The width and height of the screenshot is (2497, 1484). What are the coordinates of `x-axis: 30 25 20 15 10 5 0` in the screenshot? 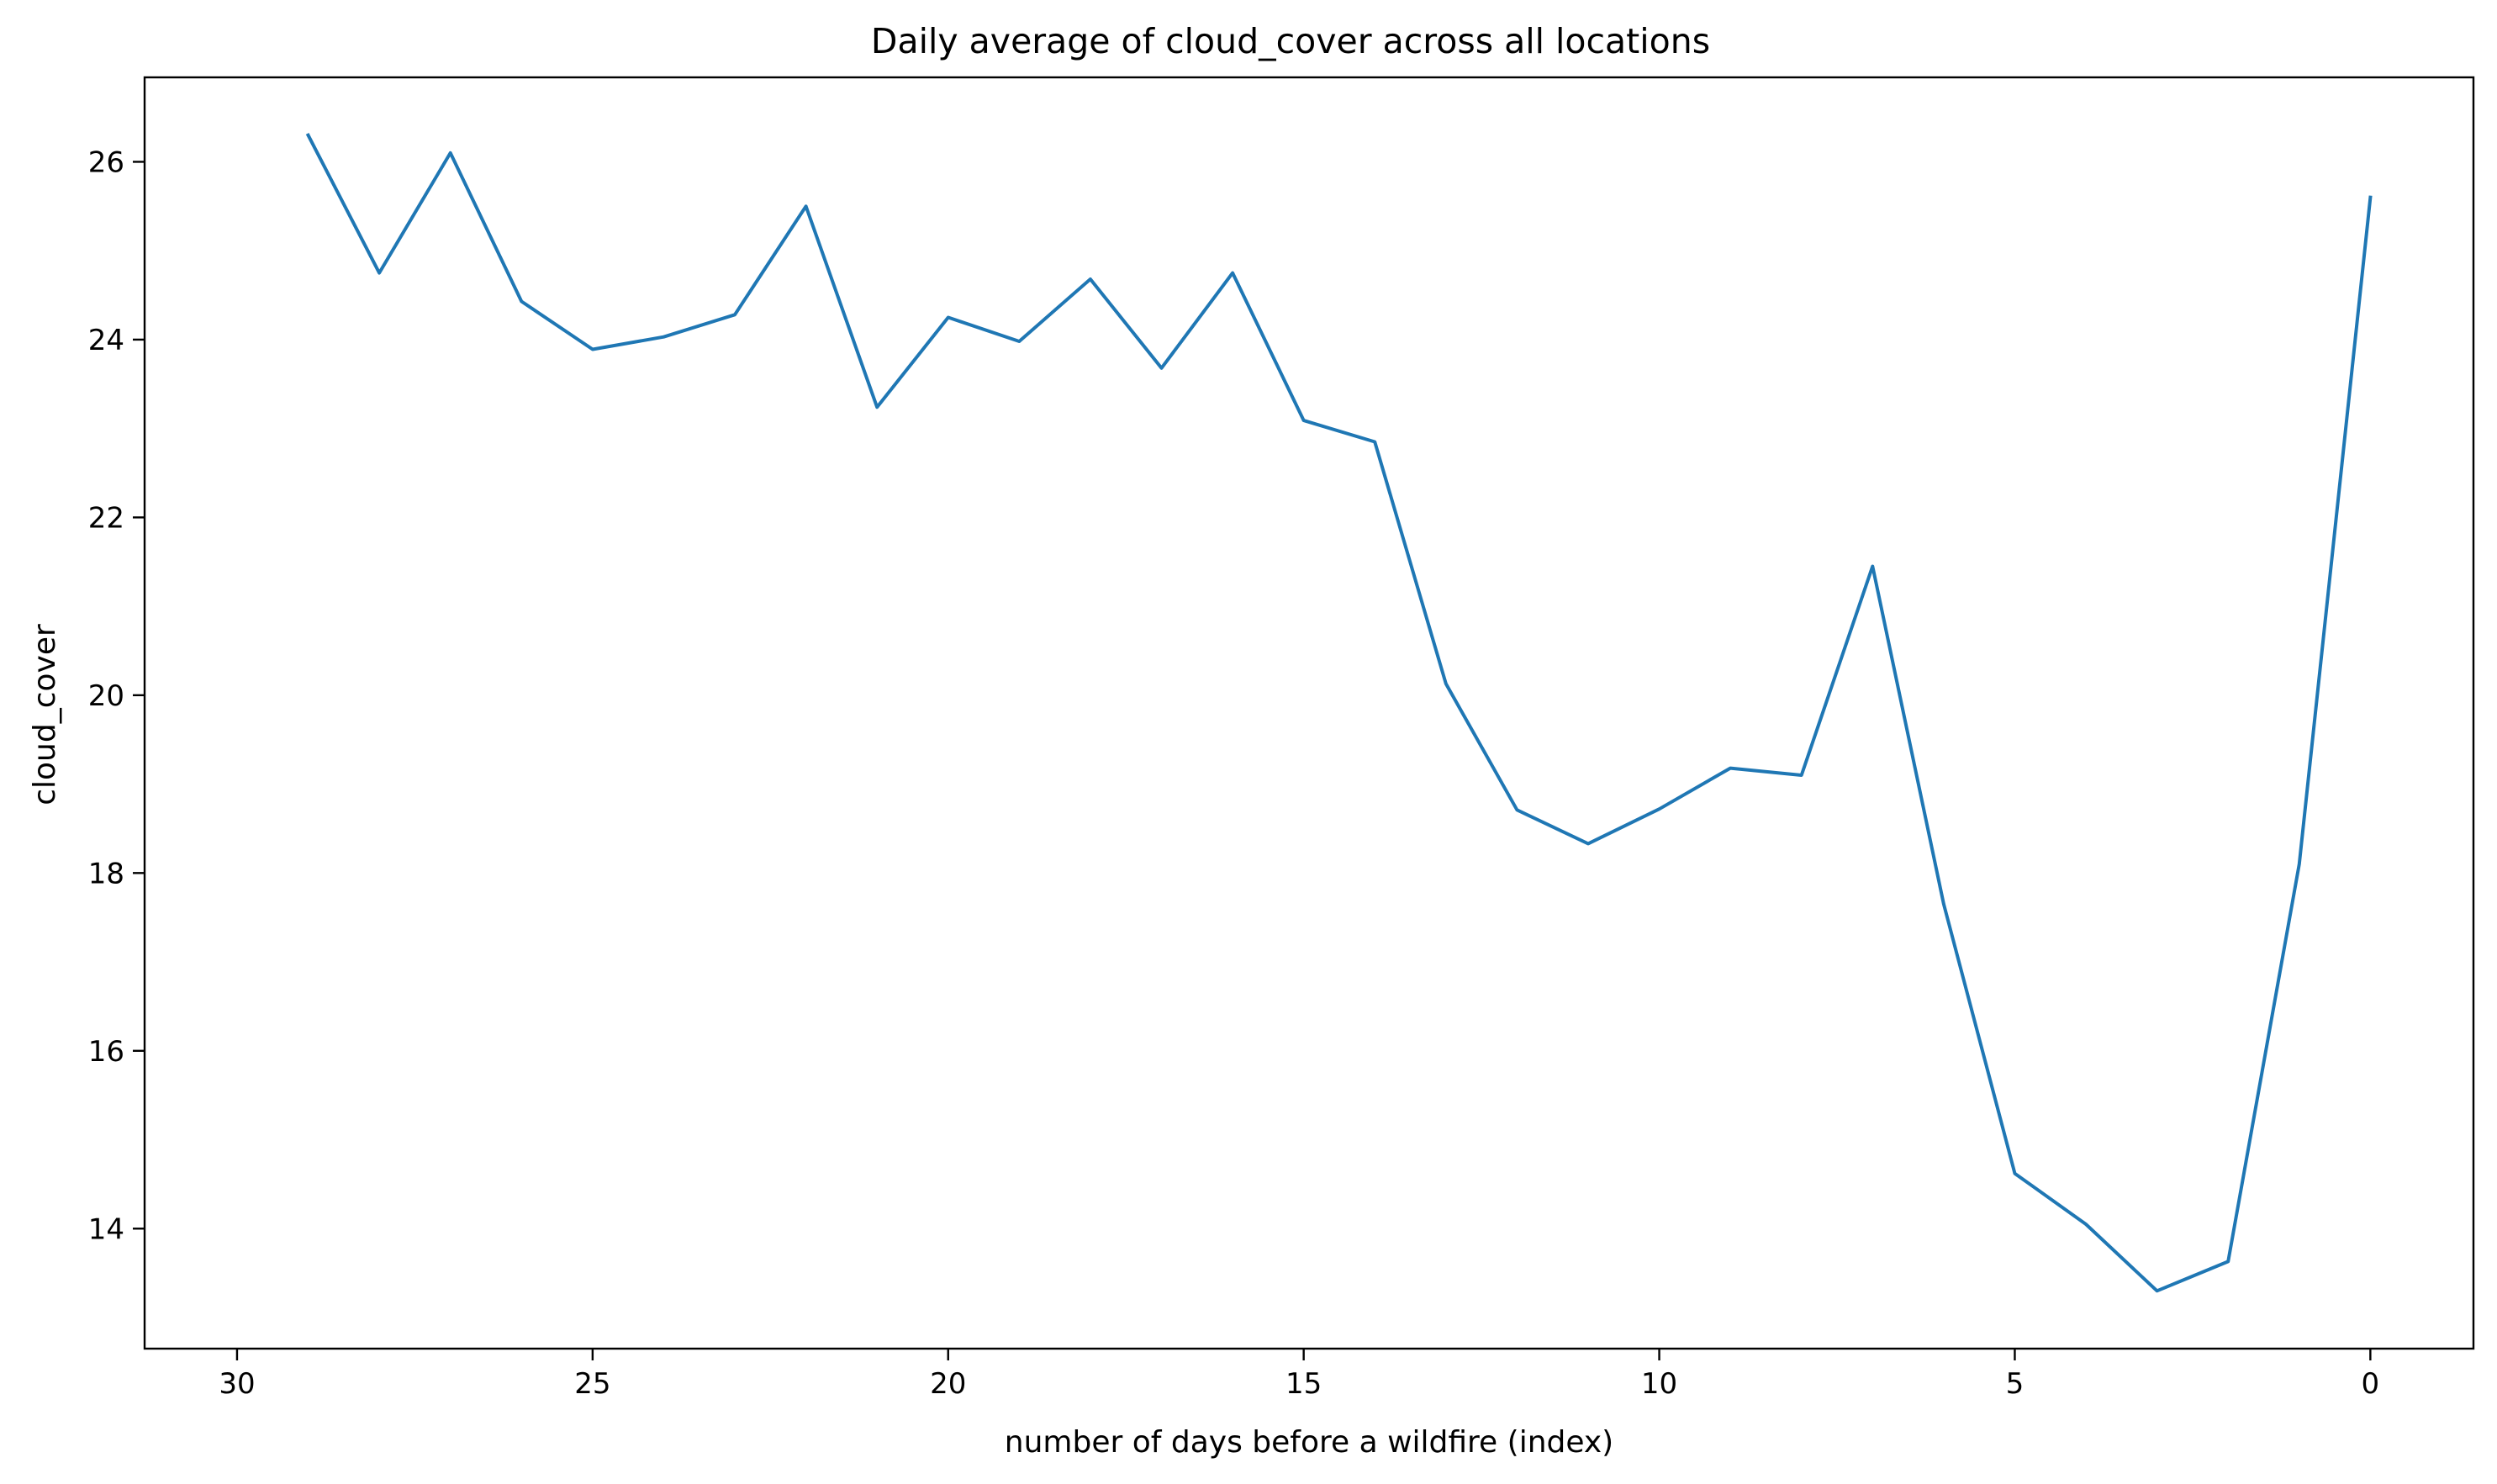 It's located at (1299, 1375).